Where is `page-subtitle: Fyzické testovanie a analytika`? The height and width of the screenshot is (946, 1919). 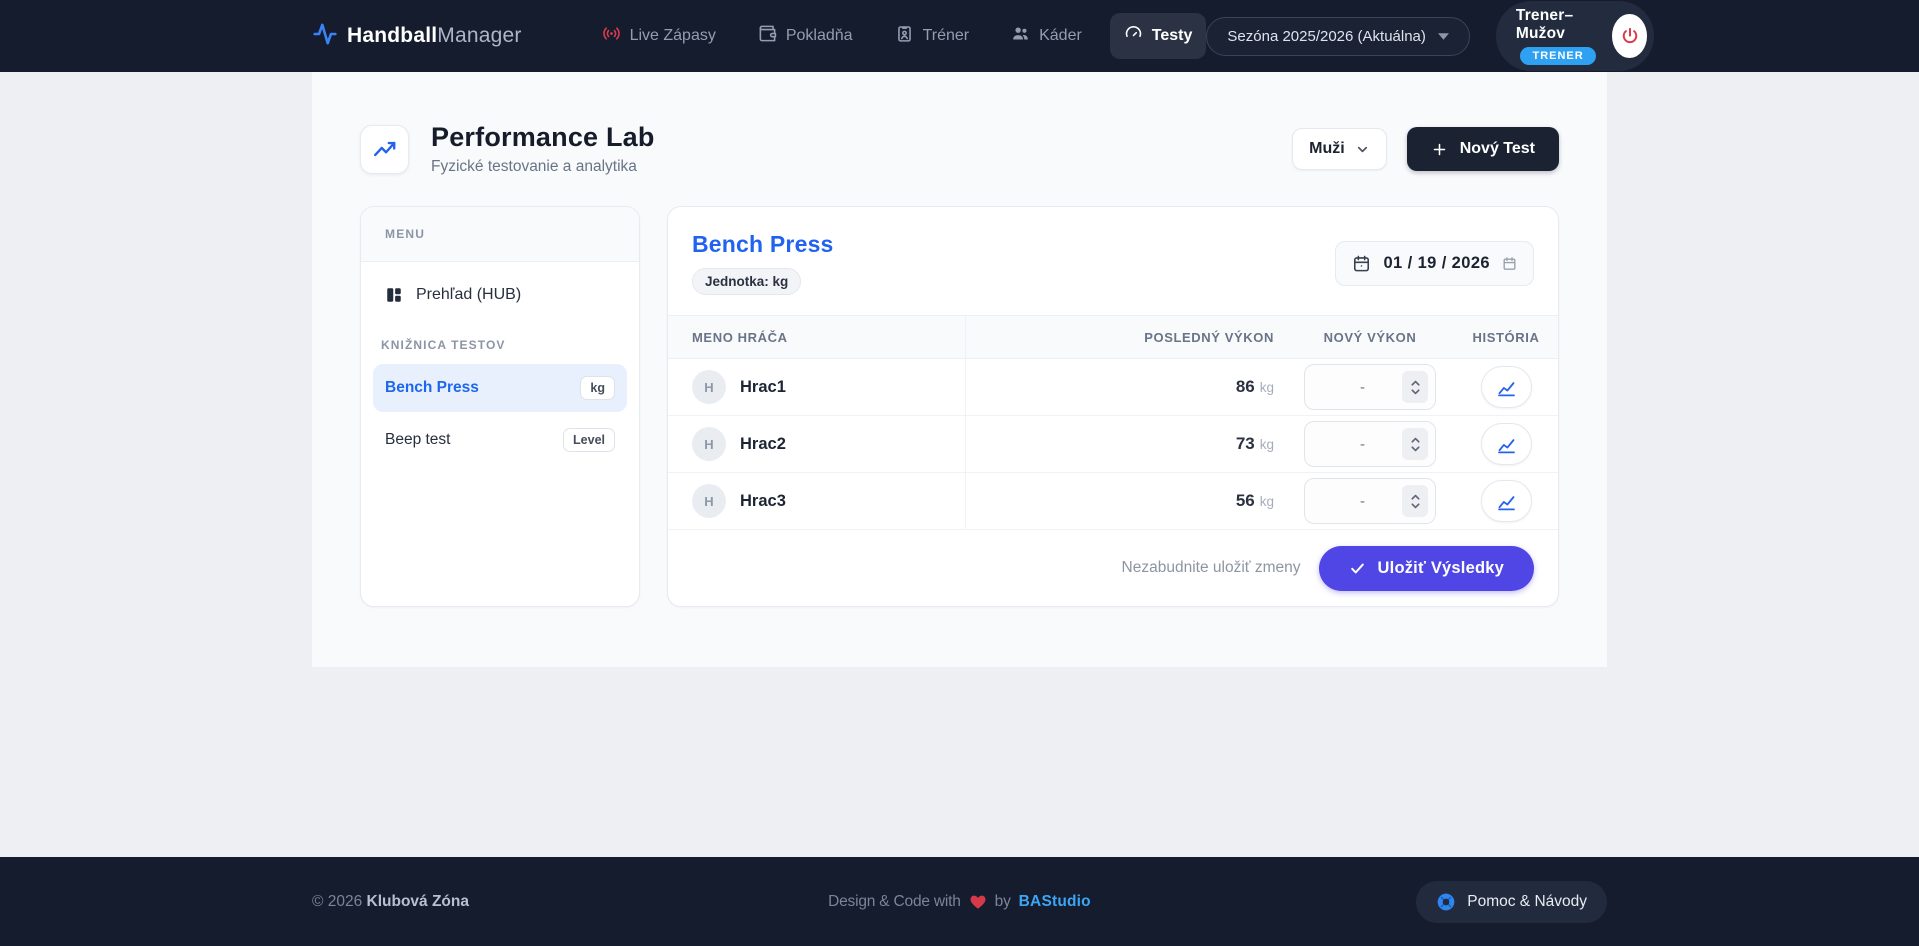 page-subtitle: Fyzické testovanie a analytika is located at coordinates (534, 166).